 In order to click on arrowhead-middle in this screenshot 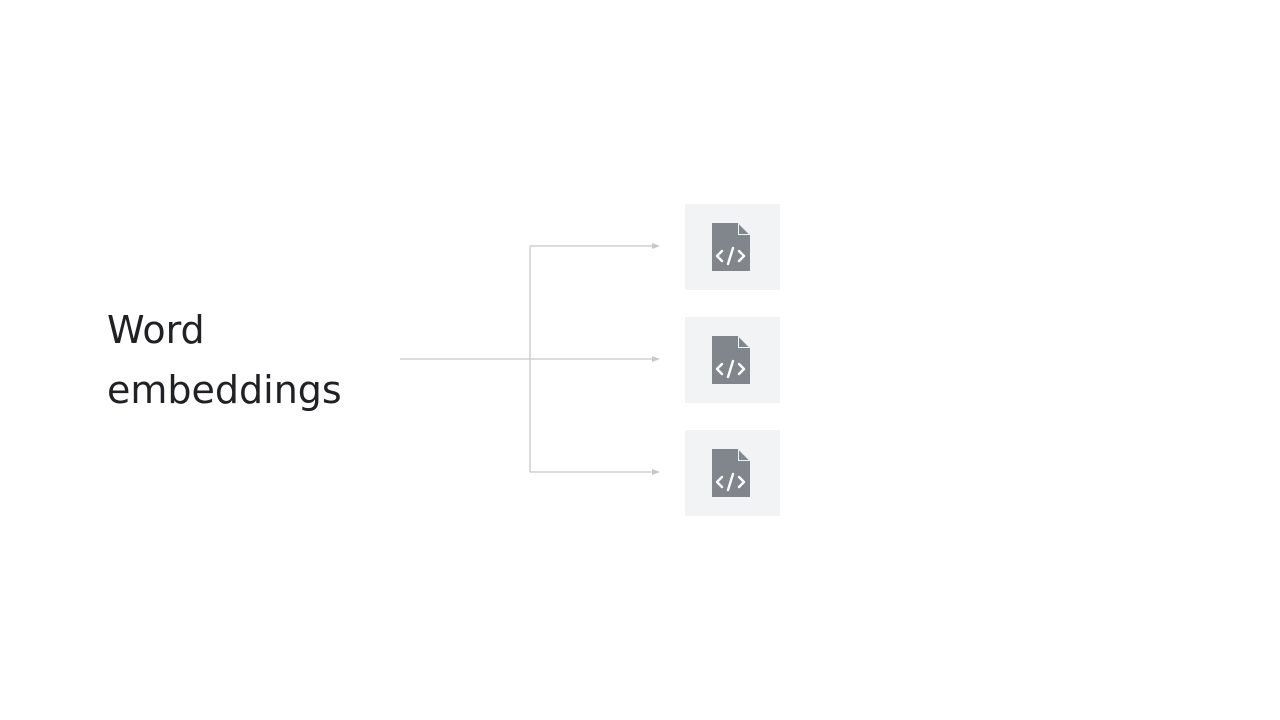, I will do `click(656, 359)`.